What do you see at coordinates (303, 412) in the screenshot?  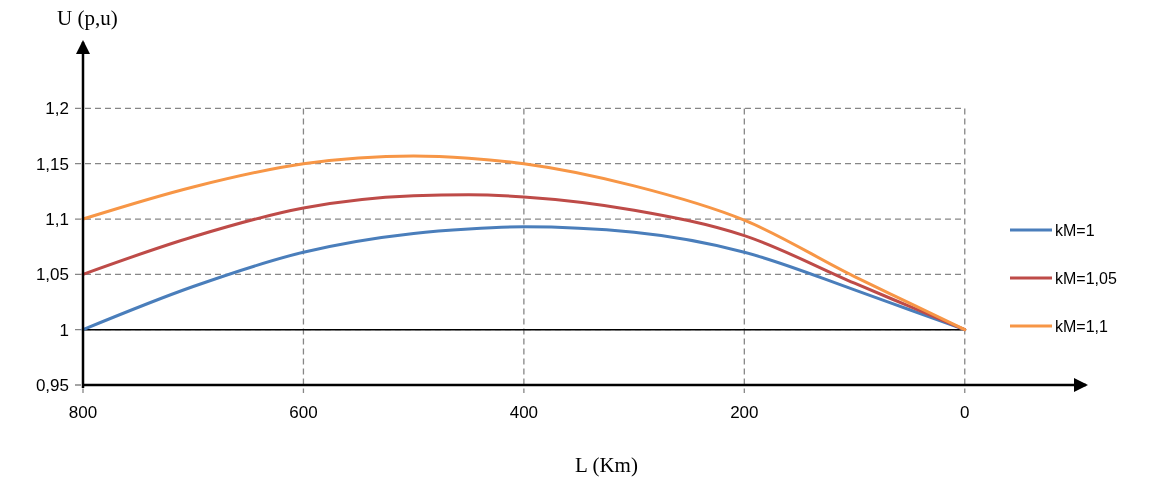 I see `x-tick-label: 600` at bounding box center [303, 412].